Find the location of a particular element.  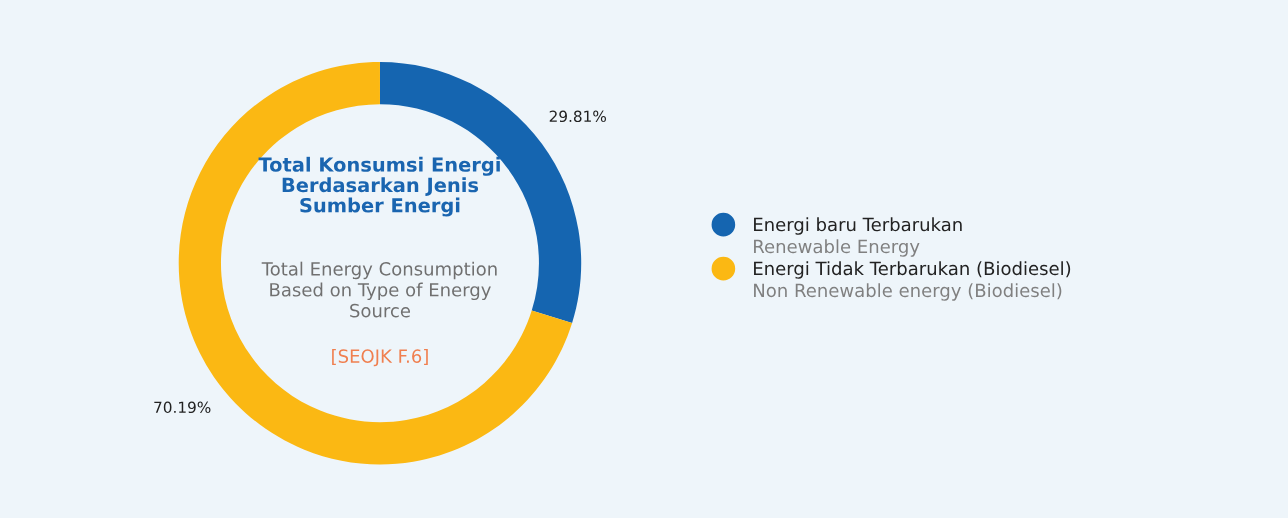

data-label: 70.19% is located at coordinates (182, 407).